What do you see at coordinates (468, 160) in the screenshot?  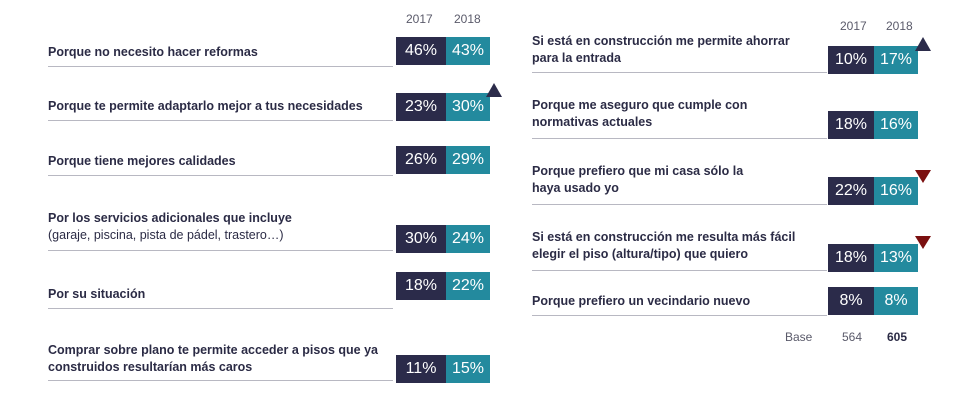 I see `value-2018: 29%` at bounding box center [468, 160].